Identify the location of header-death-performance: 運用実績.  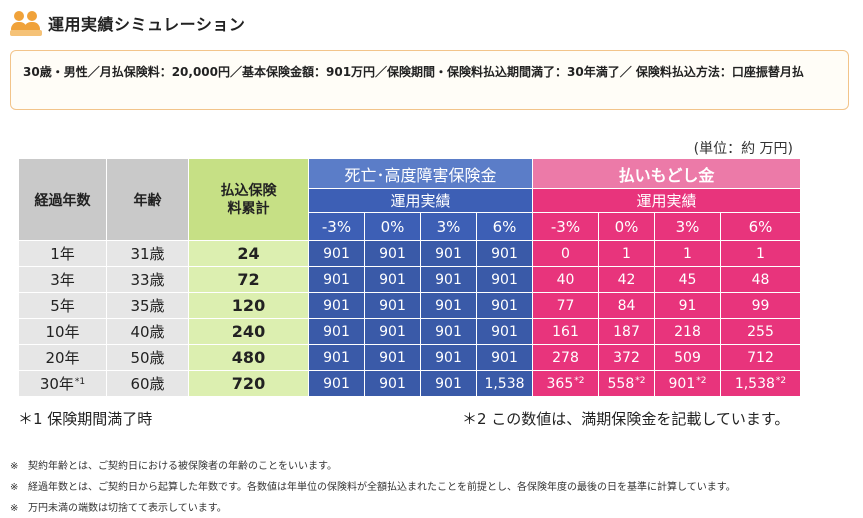
(420, 200).